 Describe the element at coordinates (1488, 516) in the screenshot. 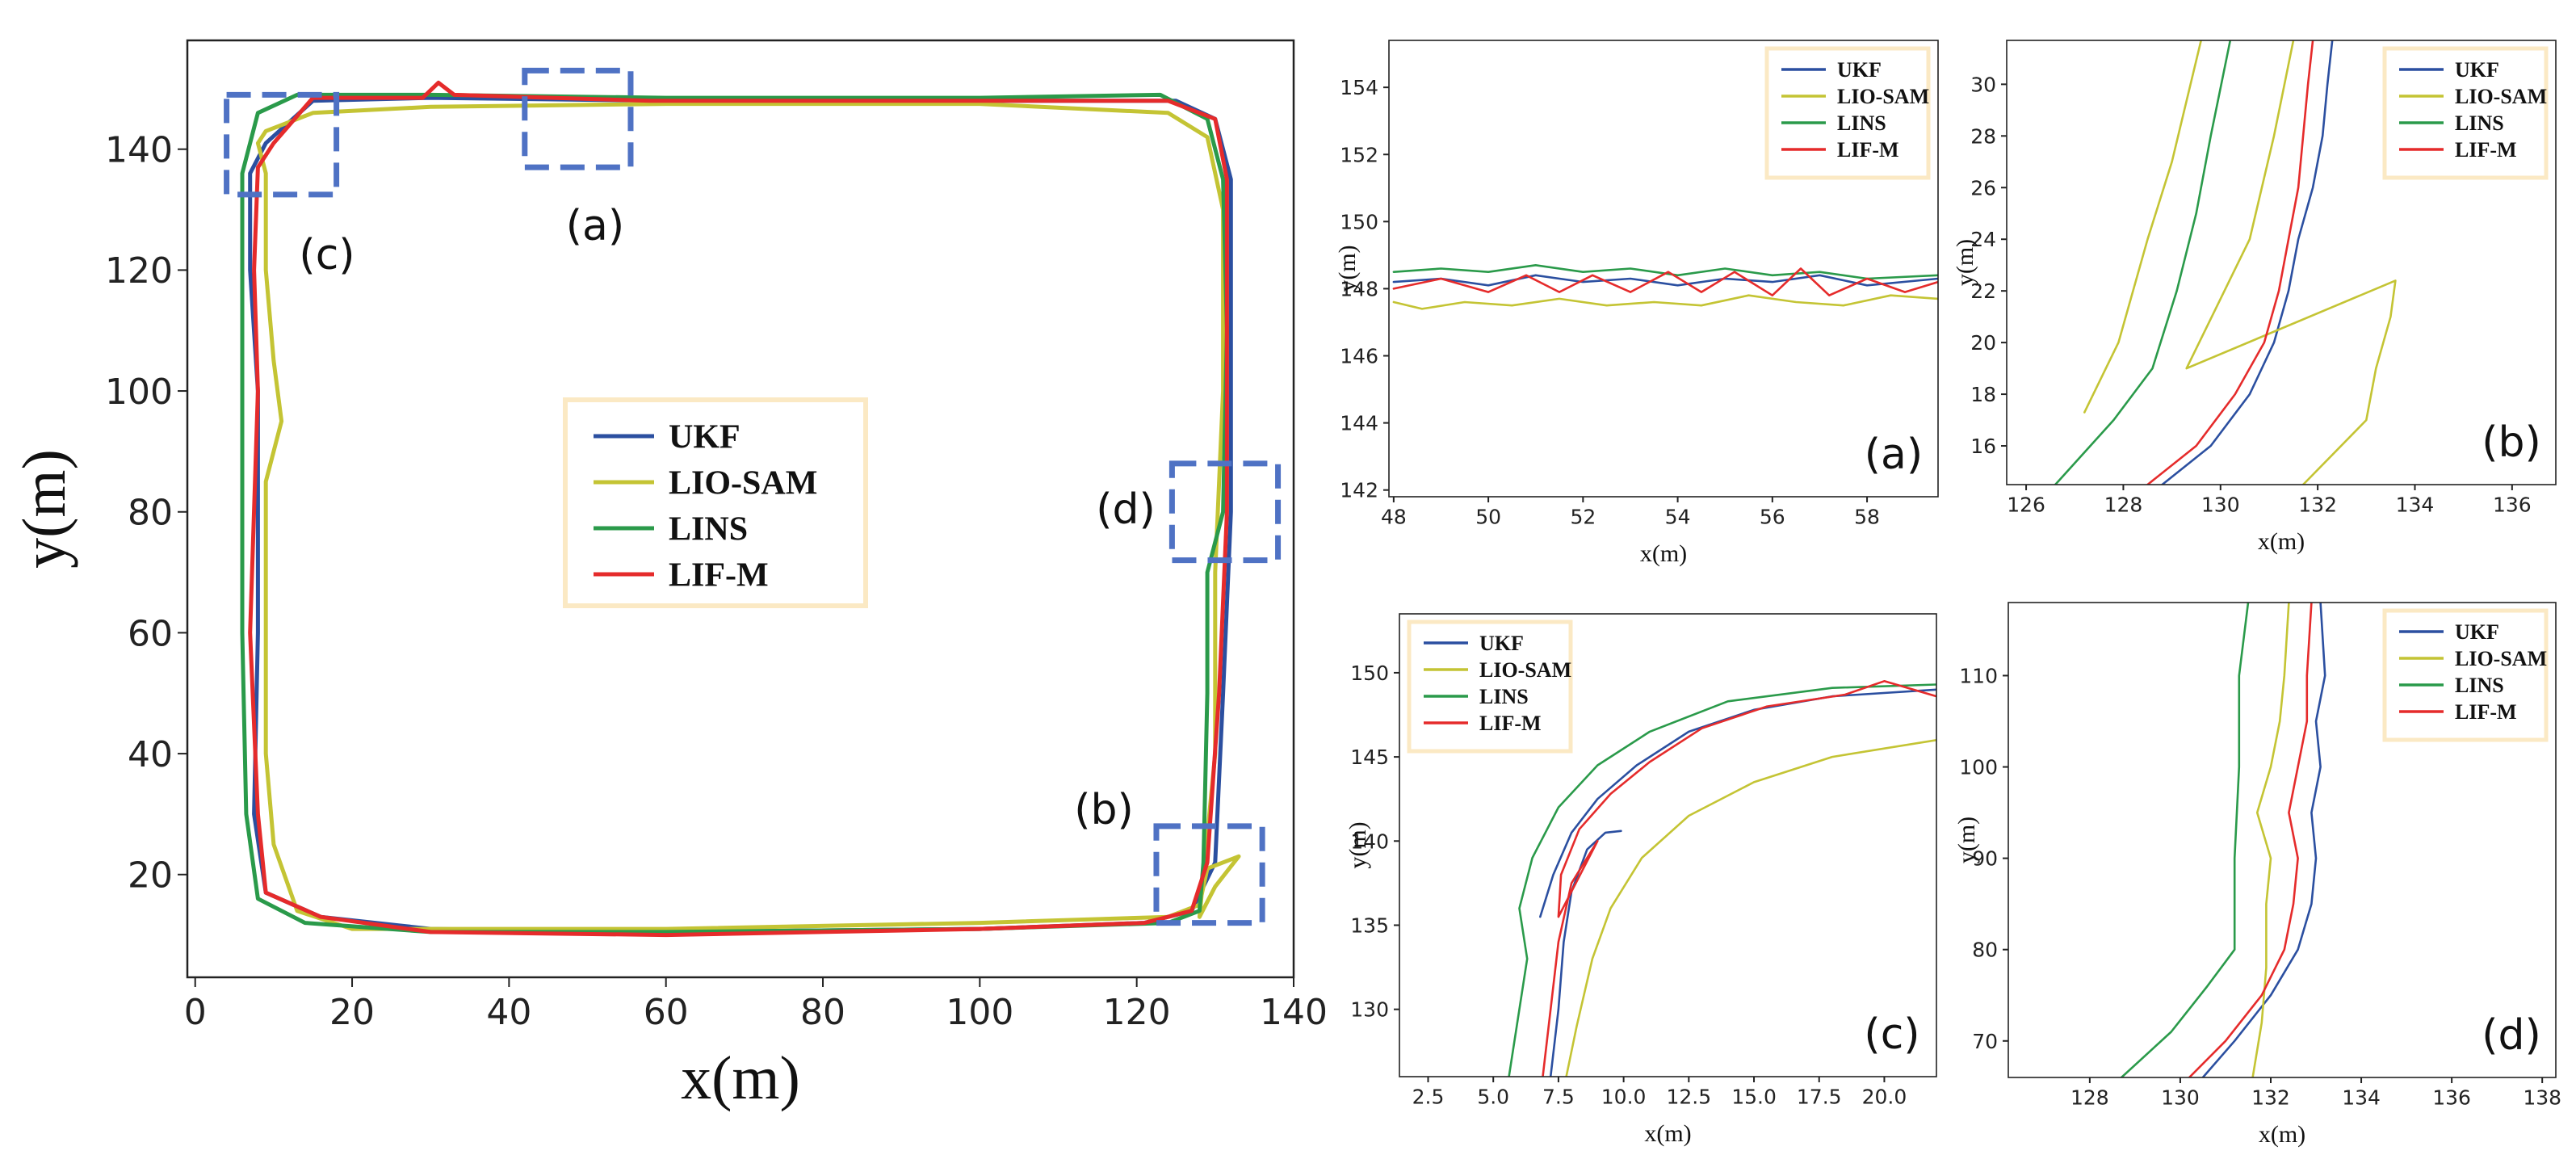

I see `x-tick-label: 50` at that location.